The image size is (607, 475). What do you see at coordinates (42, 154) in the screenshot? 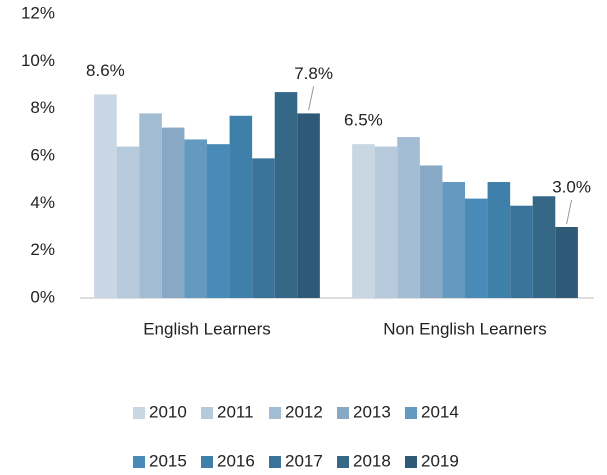
I see `y-tick-label: 6%` at bounding box center [42, 154].